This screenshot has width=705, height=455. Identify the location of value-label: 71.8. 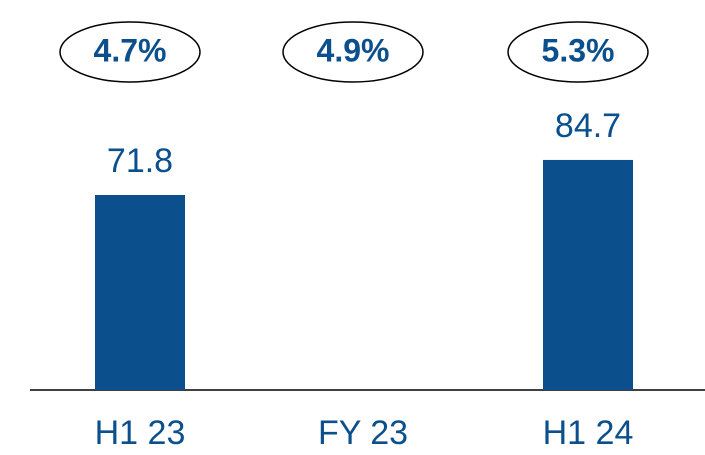
(140, 161).